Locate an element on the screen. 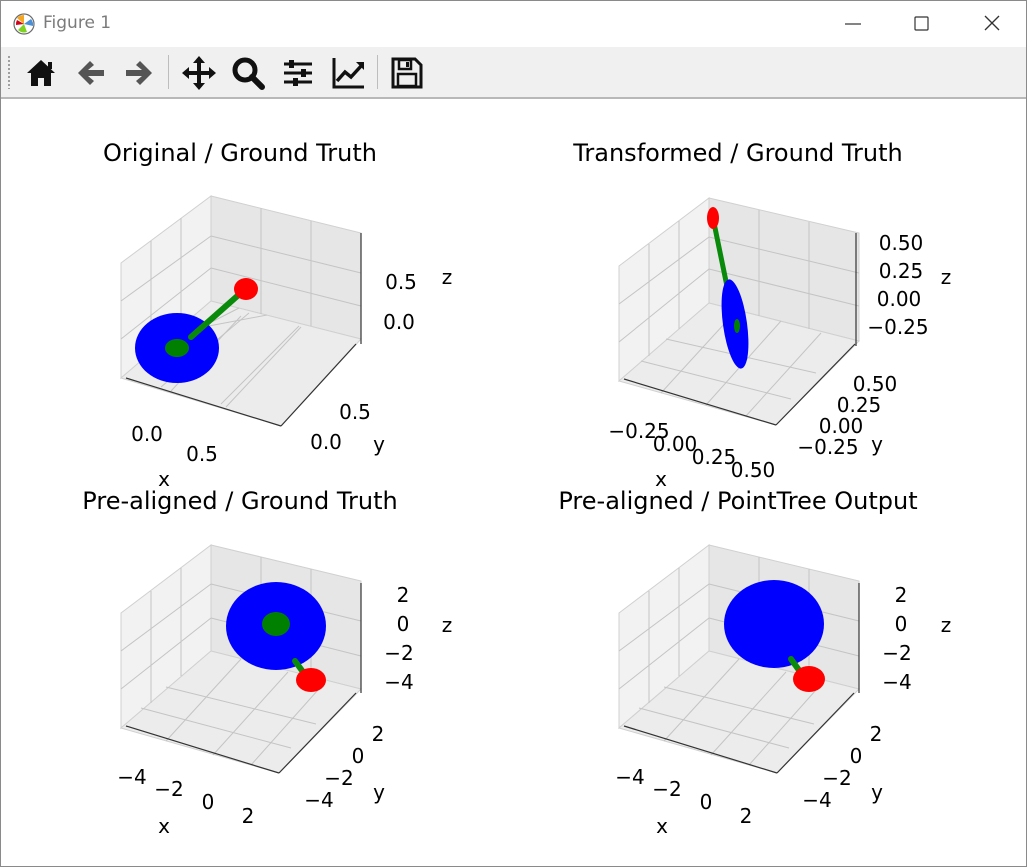 The image size is (1027, 867). zoom-button is located at coordinates (248, 73).